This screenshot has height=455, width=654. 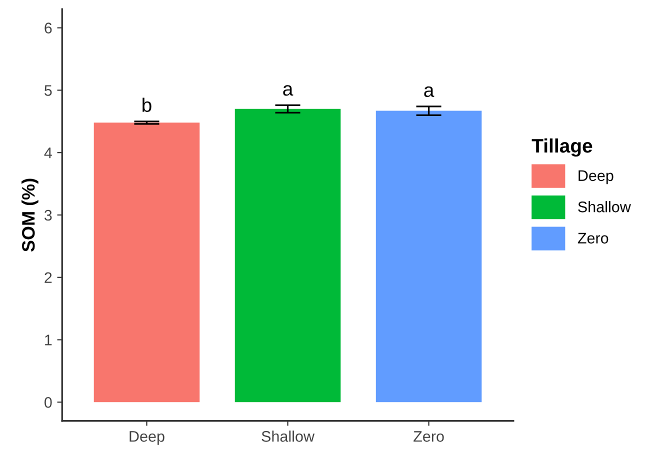 I want to click on y-tick-label: 2, so click(x=48, y=277).